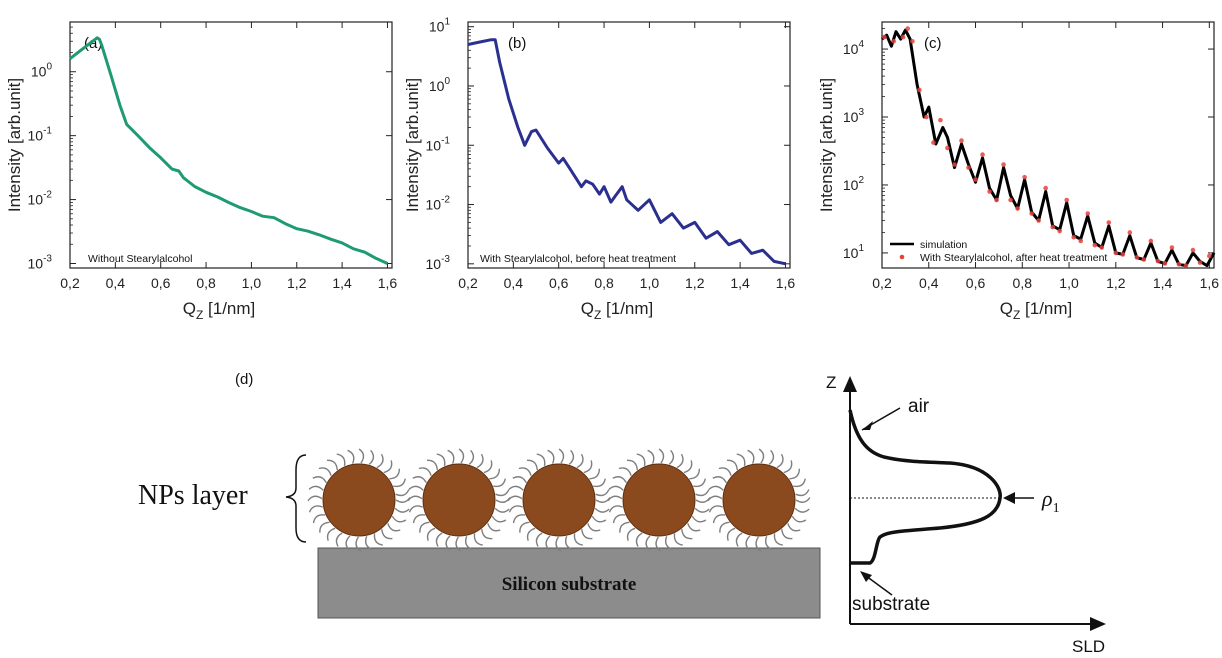 The height and width of the screenshot is (658, 1222). What do you see at coordinates (569, 583) in the screenshot?
I see `substrate-block` at bounding box center [569, 583].